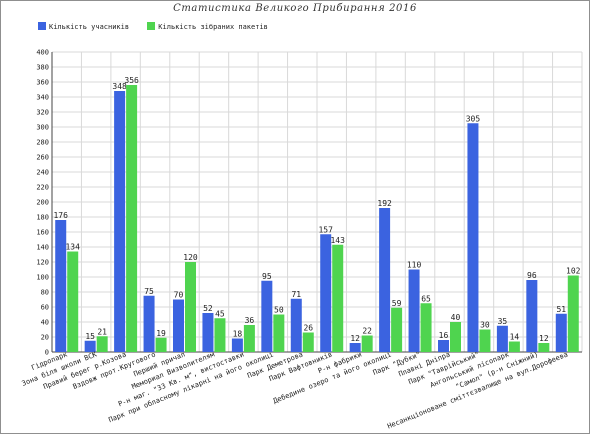 This screenshot has height=434, width=590. I want to click on legend-item-participants: Кількість учасників, so click(83, 26).